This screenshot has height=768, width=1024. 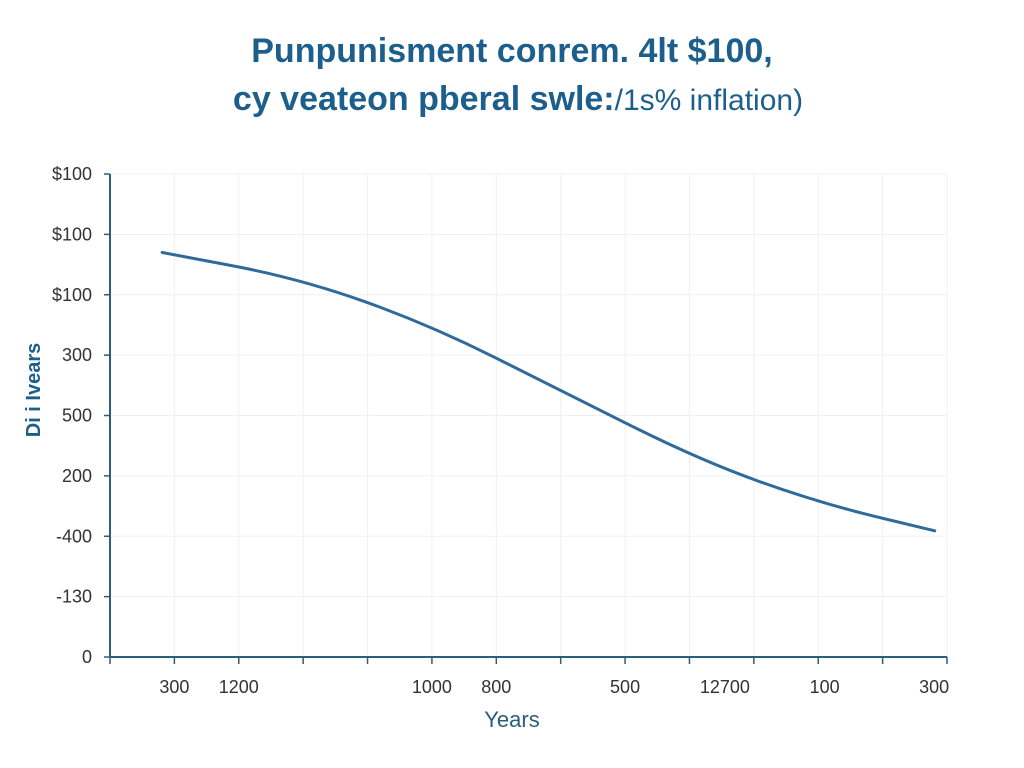 I want to click on x-tick-label: 800, so click(x=496, y=687).